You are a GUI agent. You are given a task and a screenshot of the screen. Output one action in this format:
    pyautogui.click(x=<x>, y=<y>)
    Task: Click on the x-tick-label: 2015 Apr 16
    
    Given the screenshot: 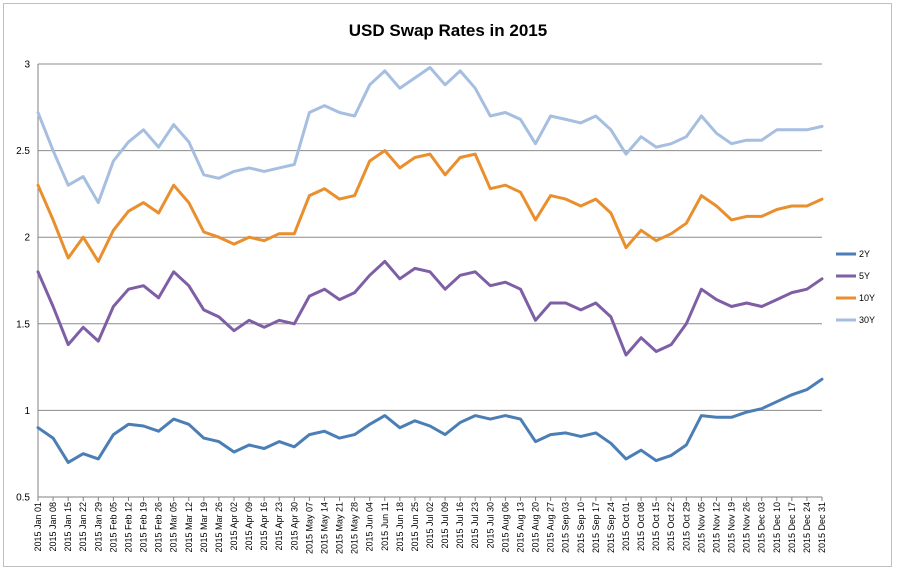 What is the action you would take?
    pyautogui.click(x=264, y=526)
    